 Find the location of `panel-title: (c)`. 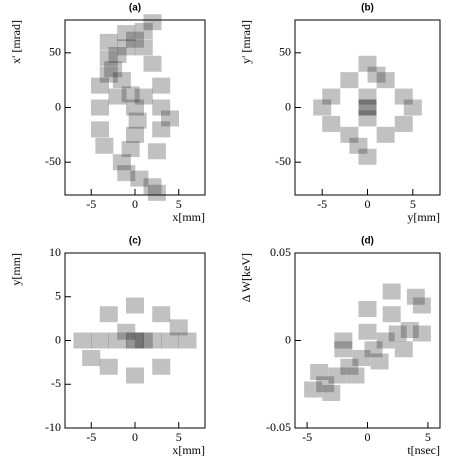

panel-title: (c) is located at coordinates (135, 241).